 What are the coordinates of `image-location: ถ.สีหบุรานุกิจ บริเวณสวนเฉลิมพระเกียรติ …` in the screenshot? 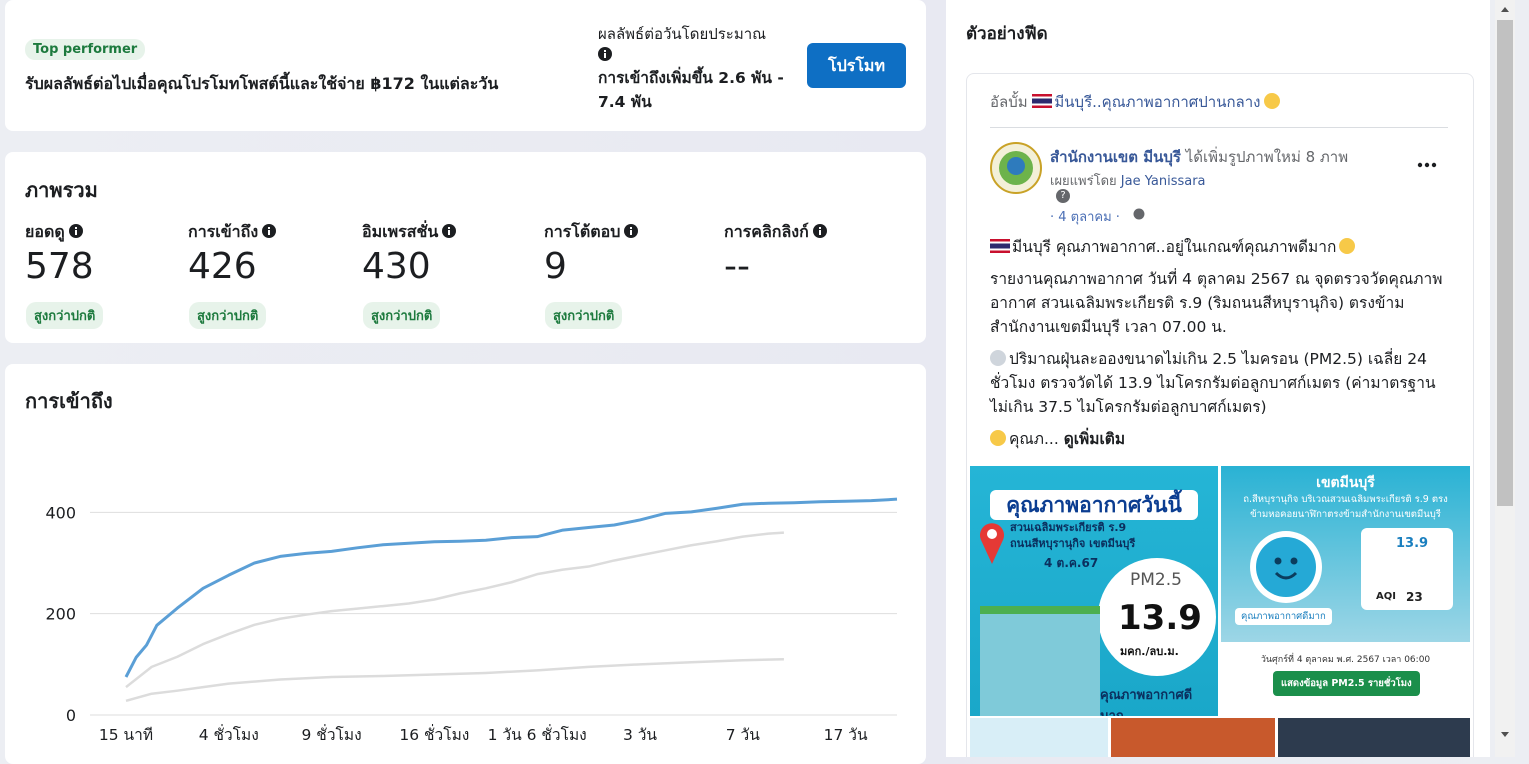 It's located at (1345, 507).